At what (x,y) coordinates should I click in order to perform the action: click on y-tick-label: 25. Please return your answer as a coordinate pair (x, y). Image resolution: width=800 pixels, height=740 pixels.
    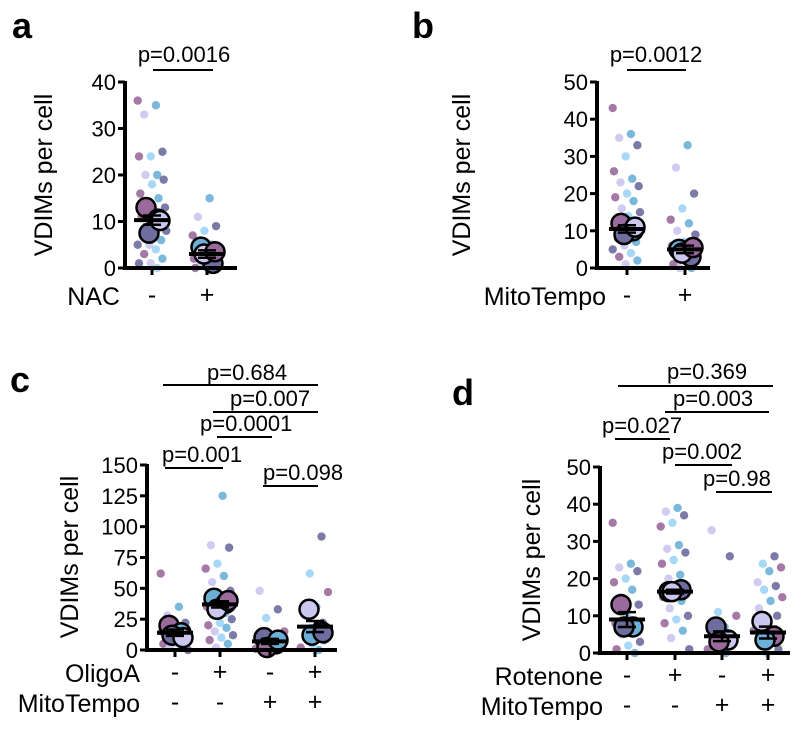
    Looking at the image, I should click on (126, 619).